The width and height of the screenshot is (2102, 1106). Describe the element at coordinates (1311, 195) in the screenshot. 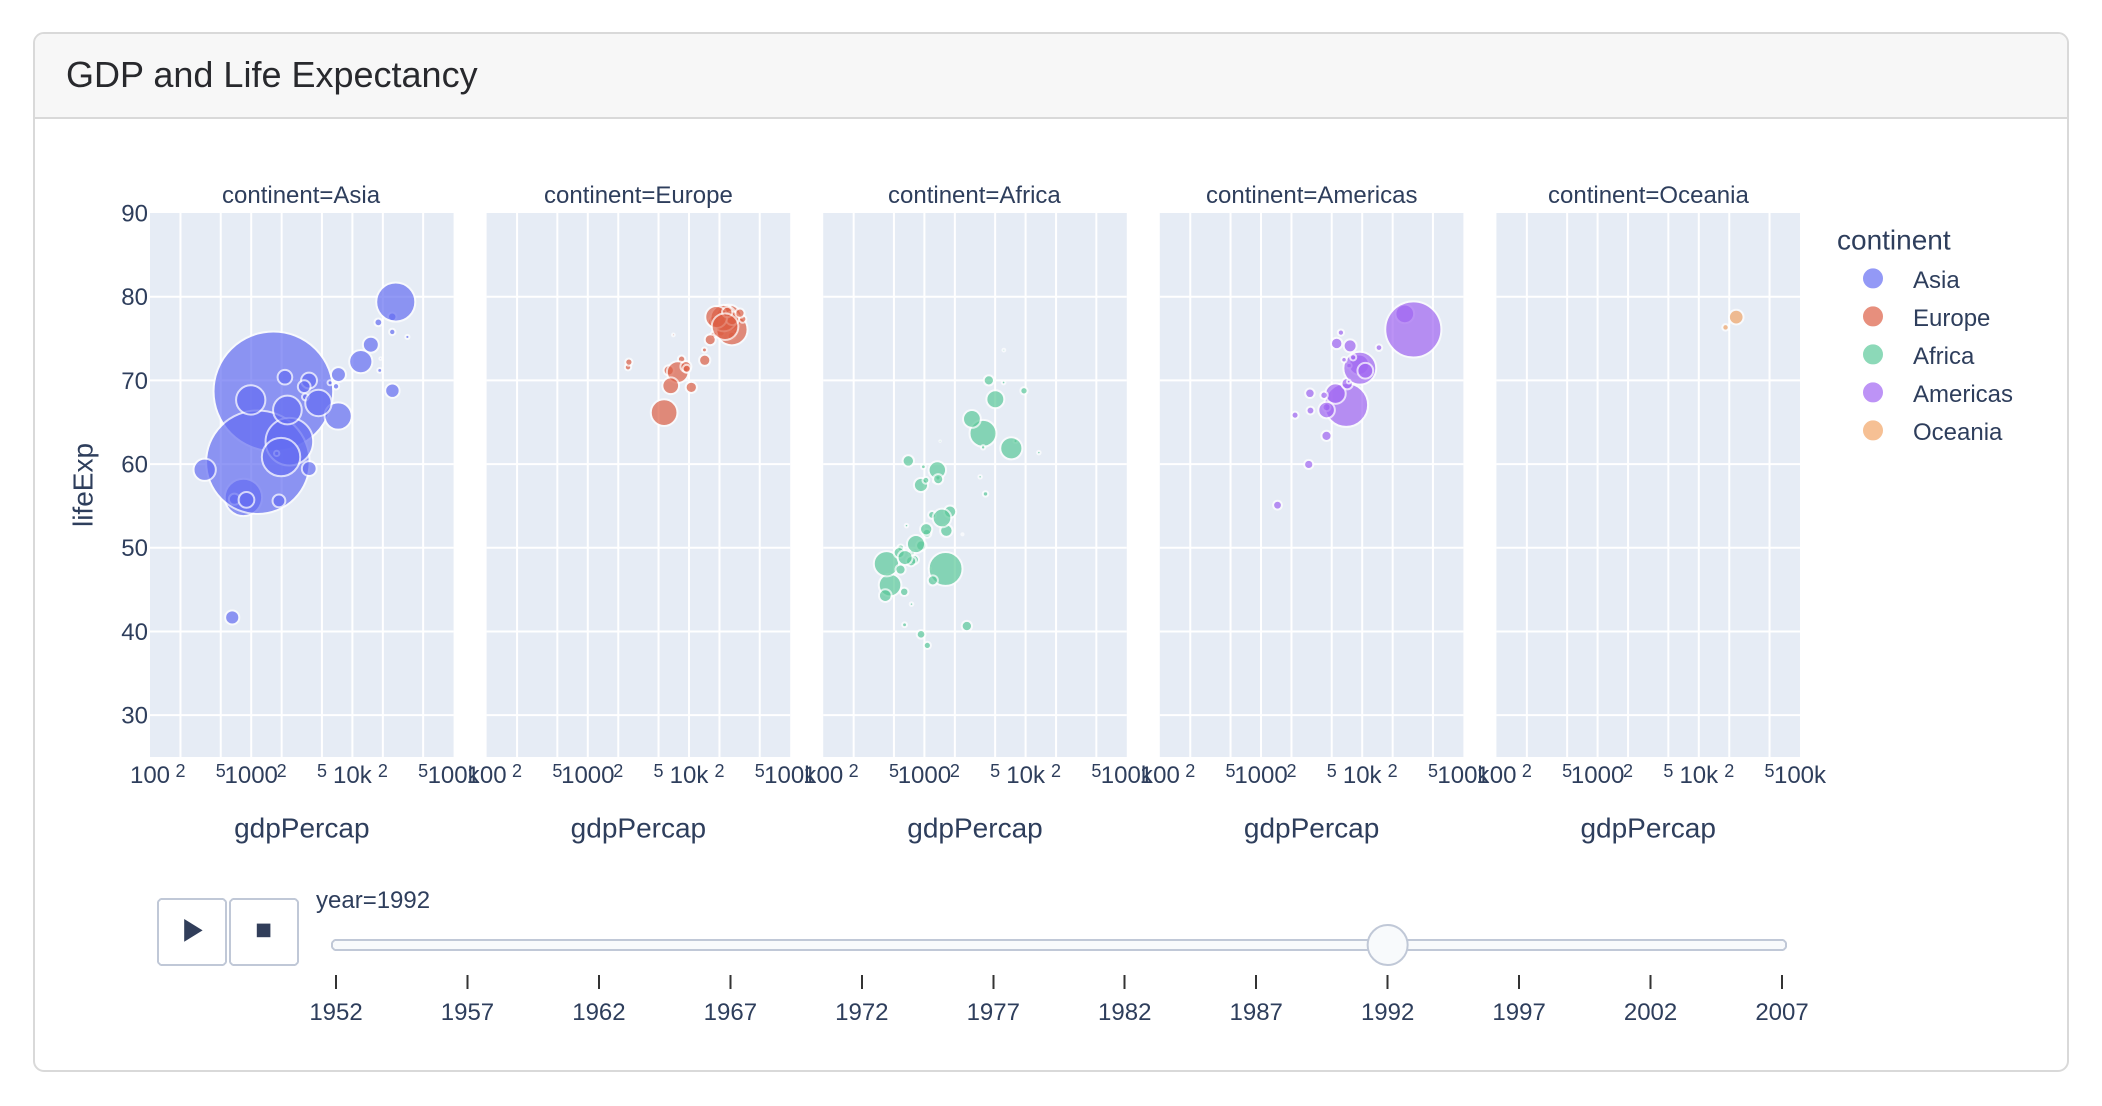

I see `svg-text: continent=Americas` at that location.